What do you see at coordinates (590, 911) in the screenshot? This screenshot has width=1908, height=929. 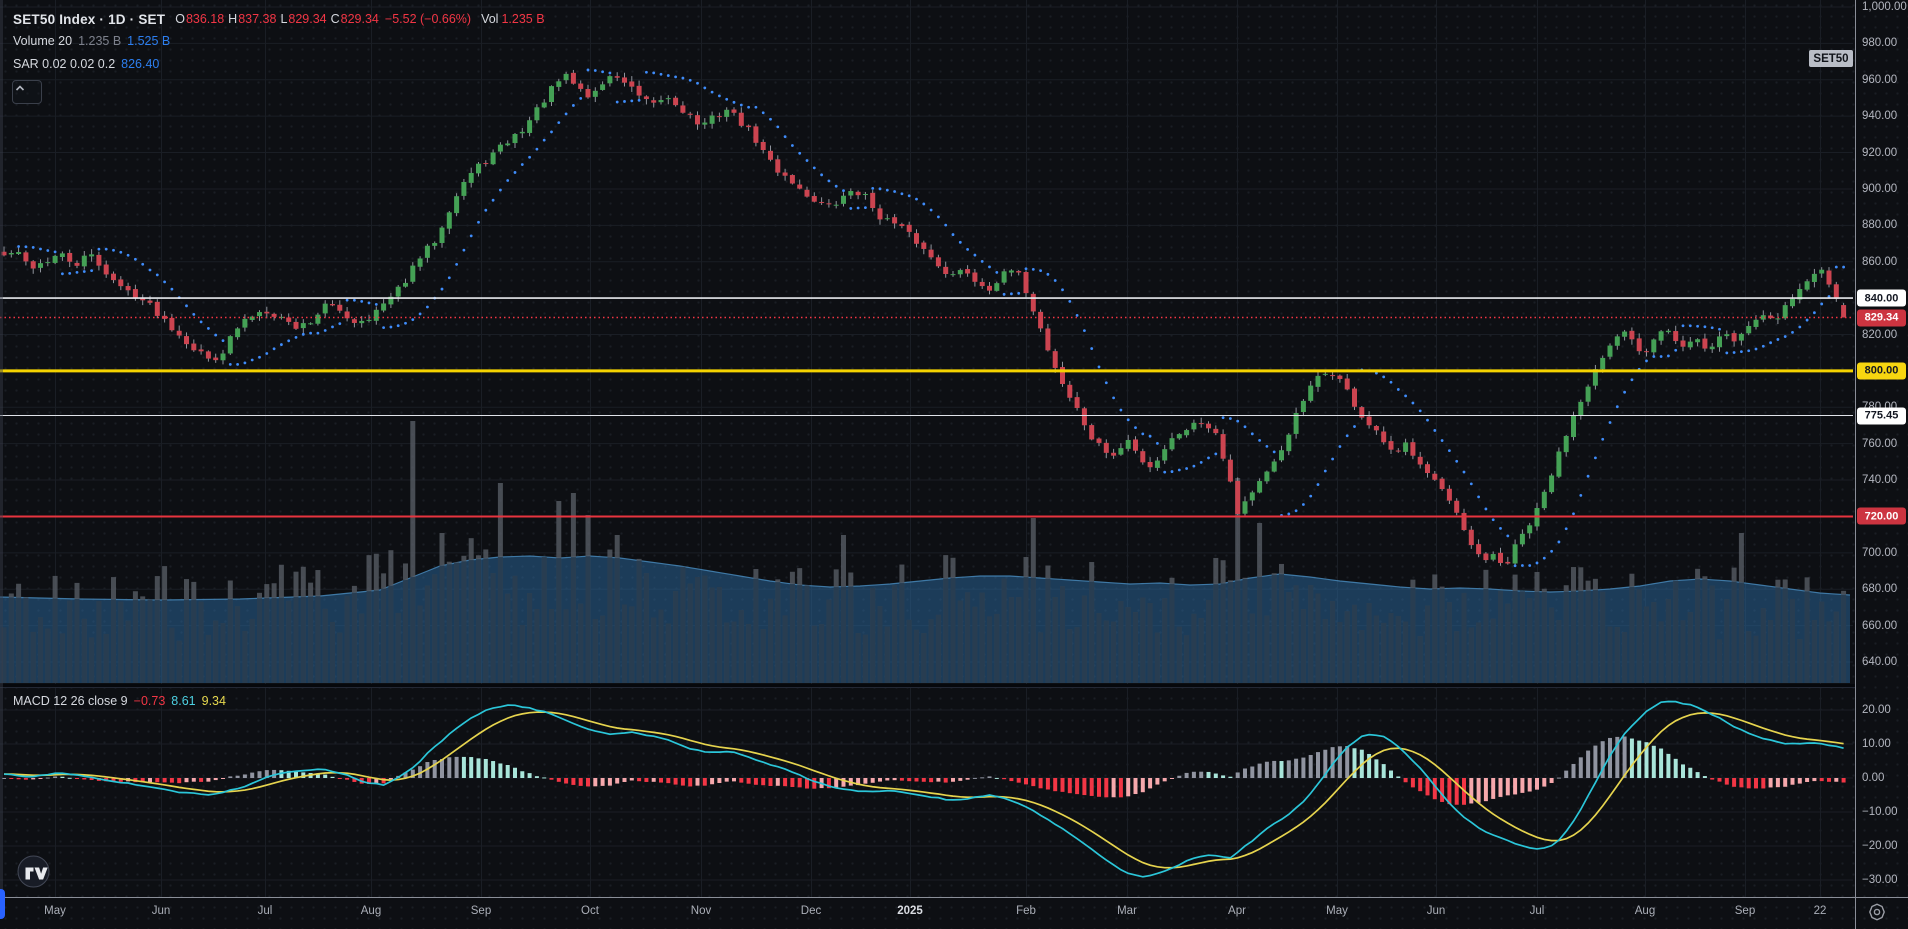 I see `time-axis-label: Oct` at bounding box center [590, 911].